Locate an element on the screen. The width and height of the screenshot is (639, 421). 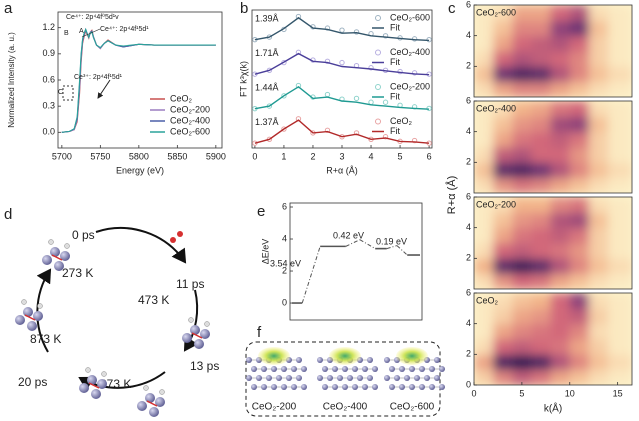
y-tick-label: 4 is located at coordinates (468, 227).